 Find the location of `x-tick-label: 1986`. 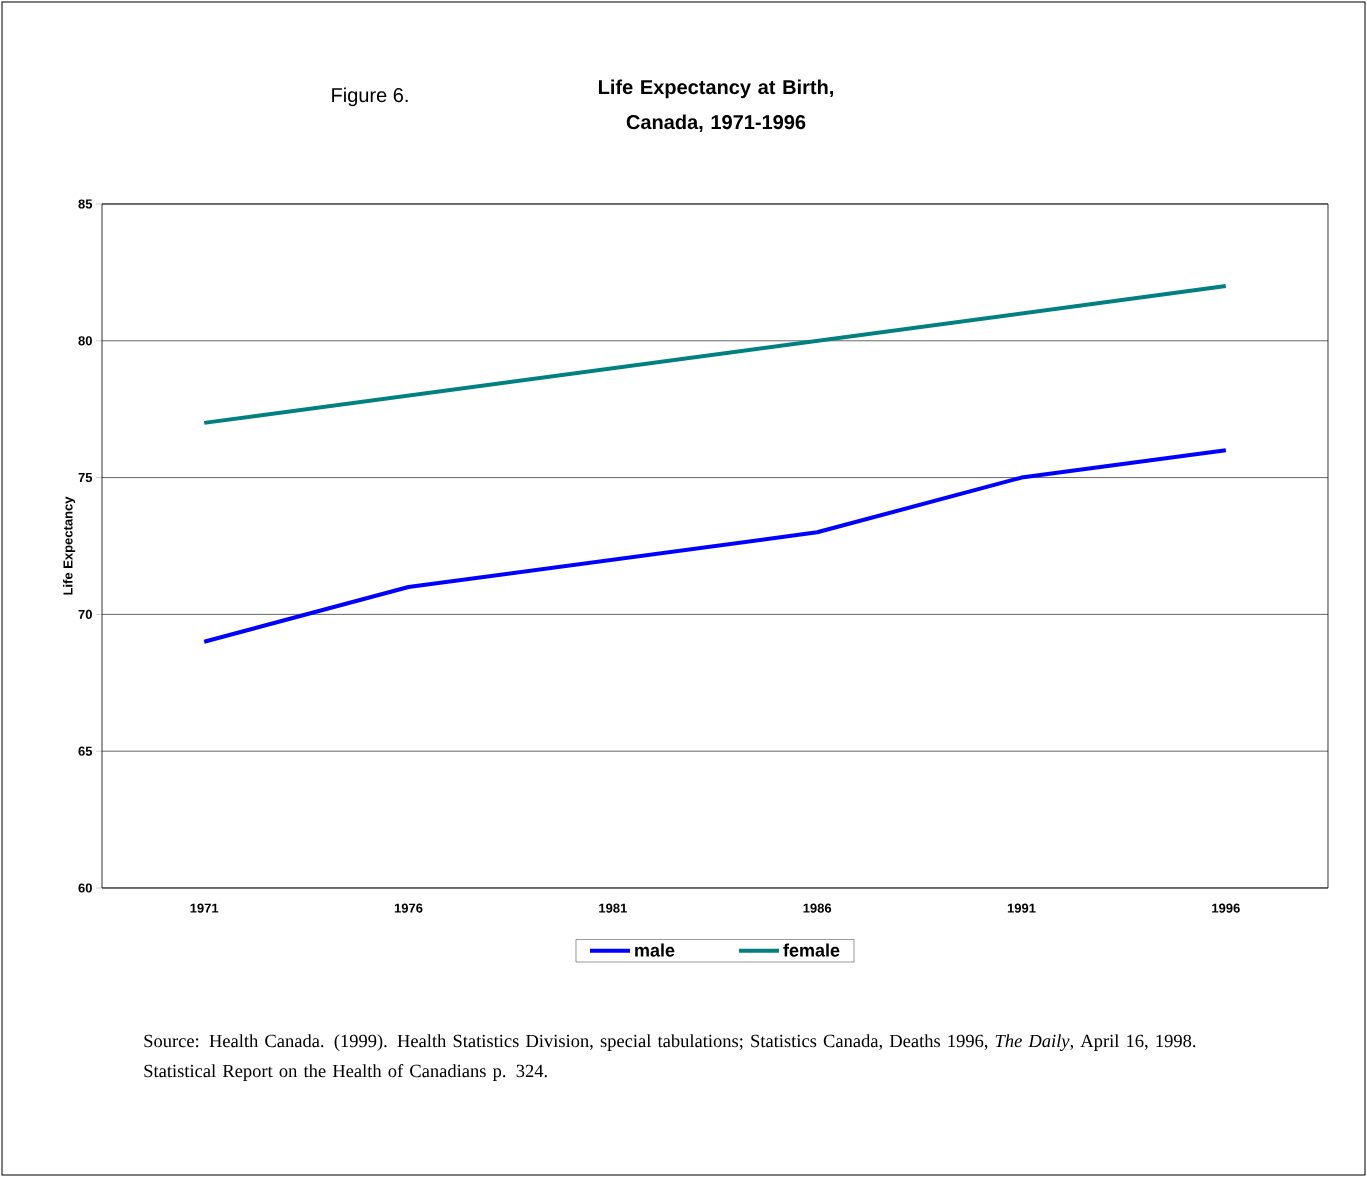

x-tick-label: 1986 is located at coordinates (817, 908).